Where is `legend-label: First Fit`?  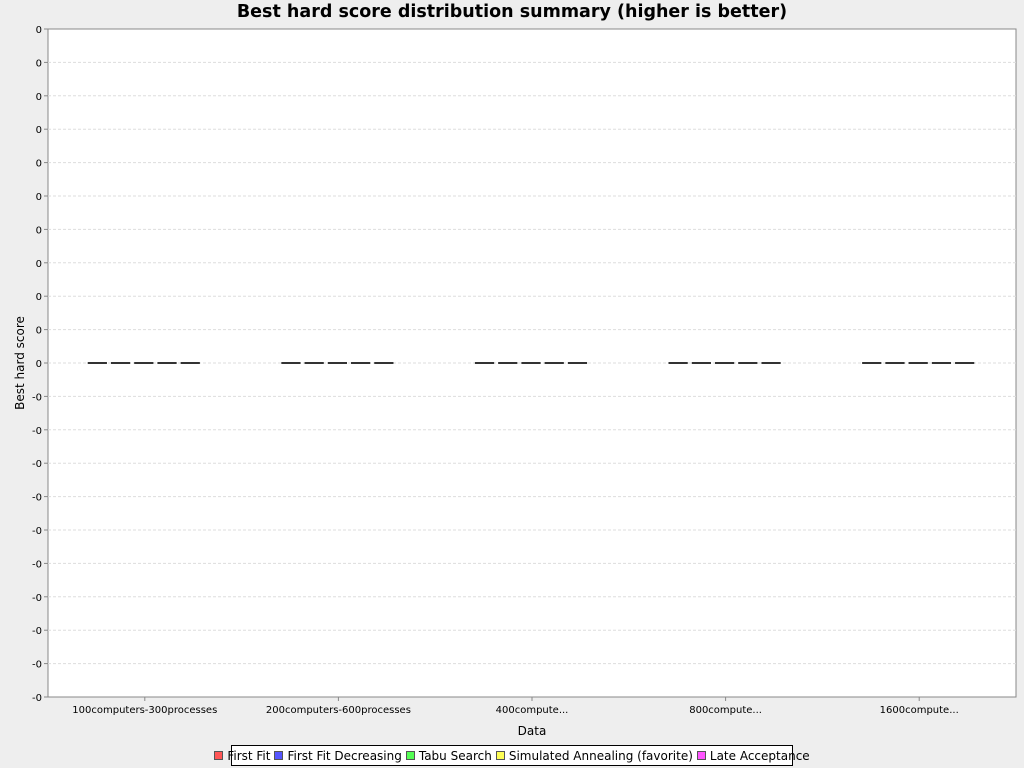 legend-label: First Fit is located at coordinates (249, 755).